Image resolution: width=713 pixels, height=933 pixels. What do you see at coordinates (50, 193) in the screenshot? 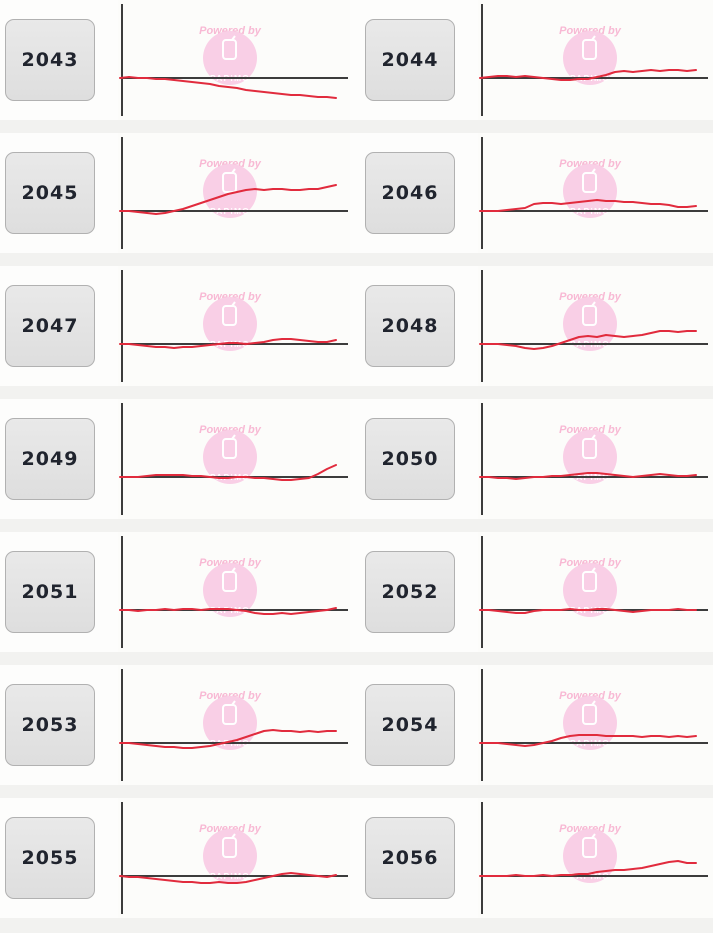
I see `machine-number-button-2045: 2045` at bounding box center [50, 193].